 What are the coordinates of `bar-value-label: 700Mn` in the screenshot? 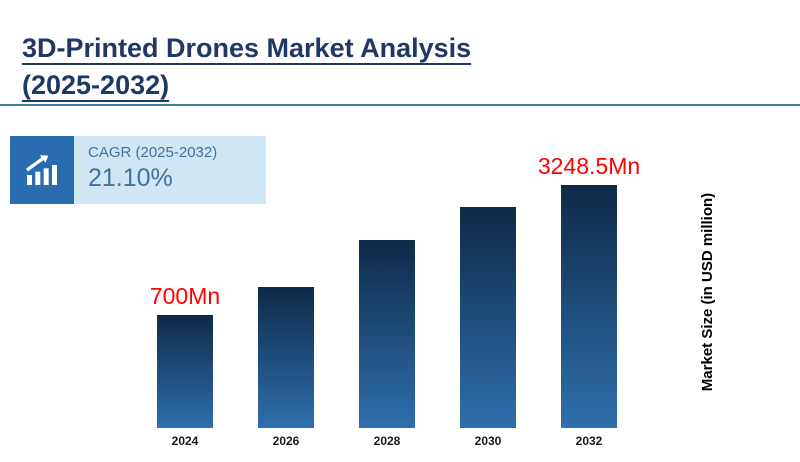 It's located at (185, 296).